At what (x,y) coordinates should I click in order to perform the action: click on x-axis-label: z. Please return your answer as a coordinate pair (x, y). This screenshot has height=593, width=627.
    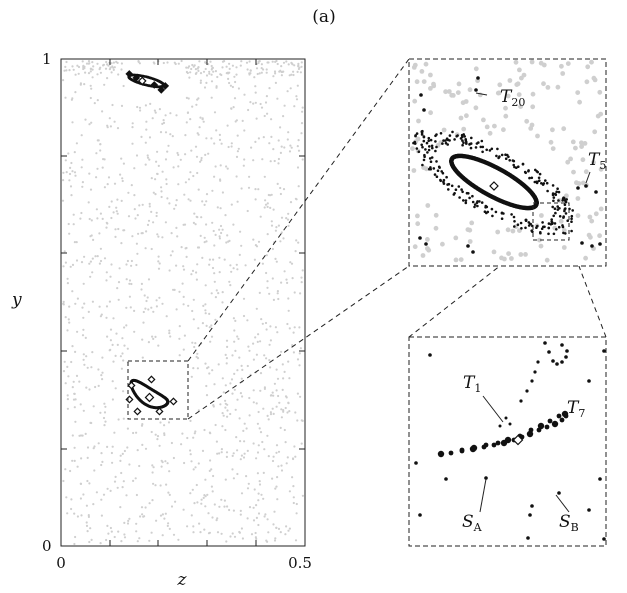
    Looking at the image, I should click on (182, 580).